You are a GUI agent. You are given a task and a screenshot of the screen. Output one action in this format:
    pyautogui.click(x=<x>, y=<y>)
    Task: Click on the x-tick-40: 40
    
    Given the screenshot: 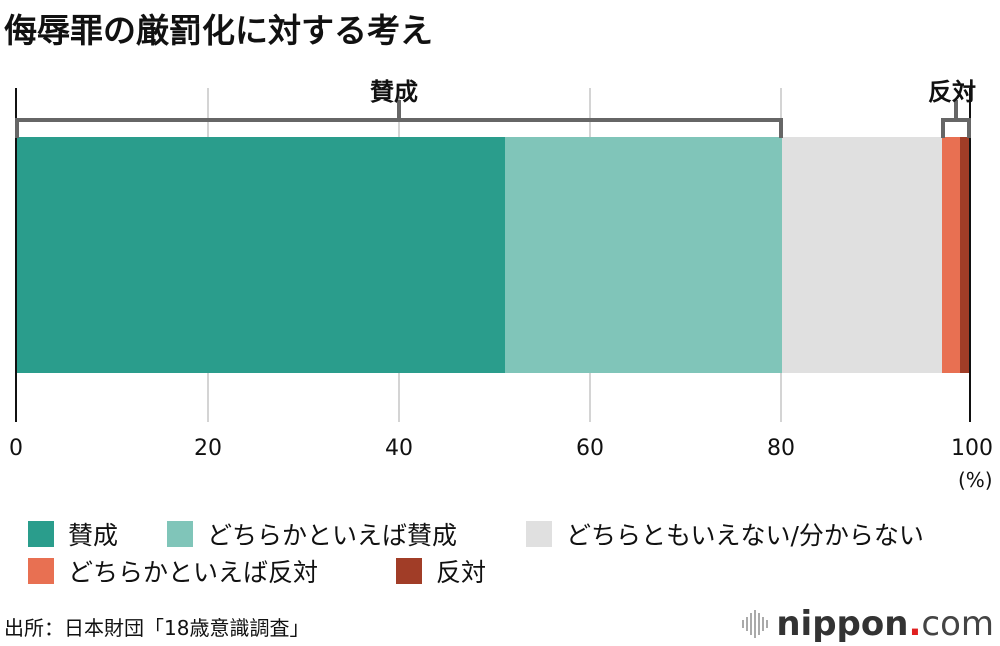 What is the action you would take?
    pyautogui.click(x=399, y=448)
    